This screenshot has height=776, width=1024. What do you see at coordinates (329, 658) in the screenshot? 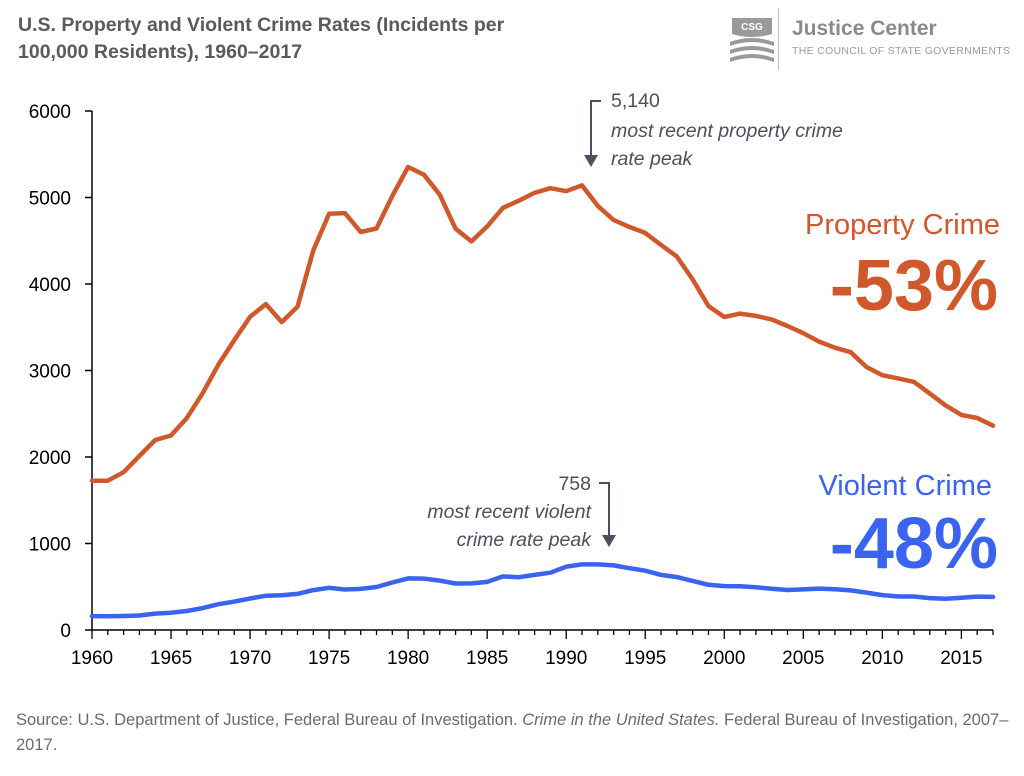
I see `x-tick-label: 1975` at bounding box center [329, 658].